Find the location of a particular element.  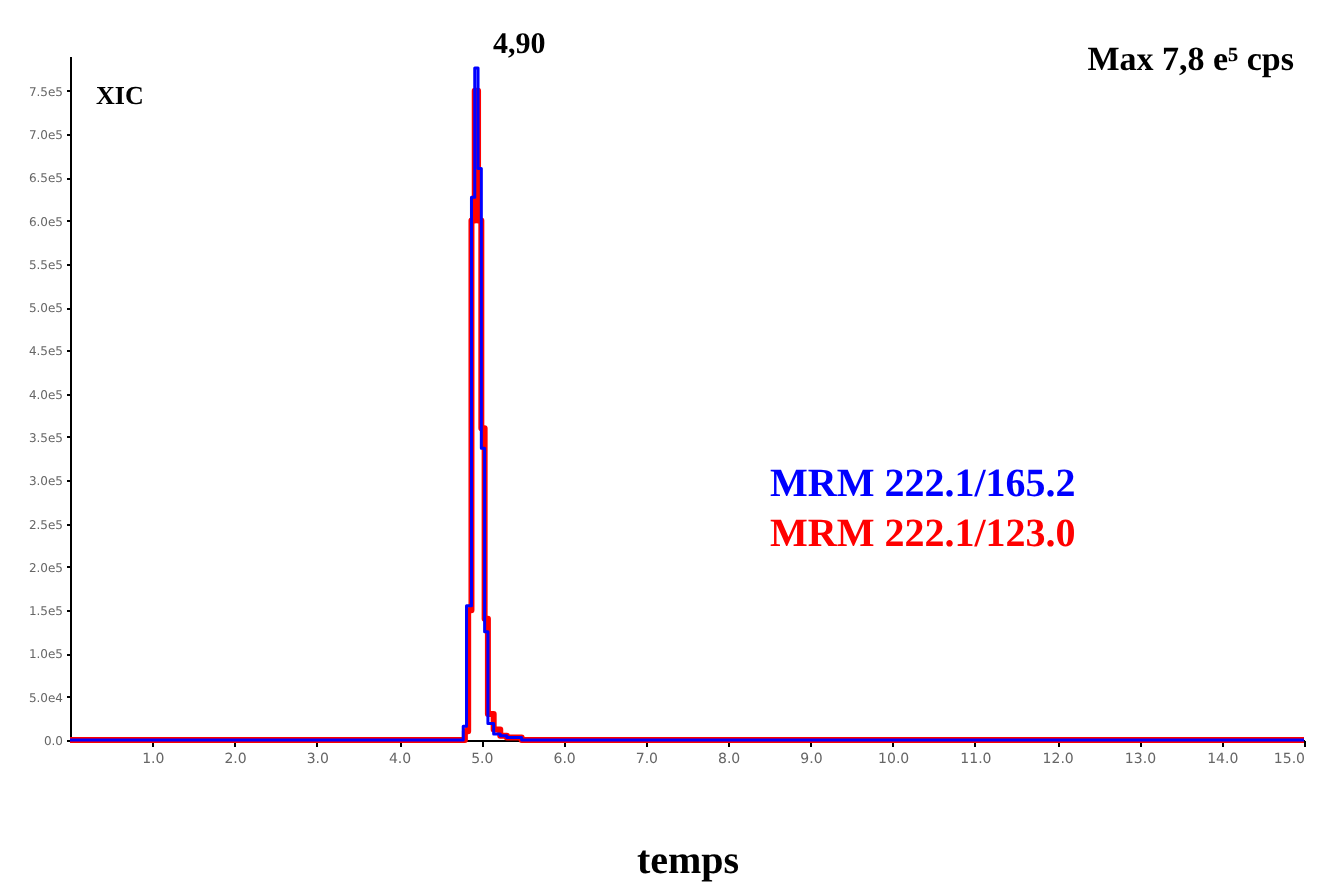

x-axis-title: temps is located at coordinates (688, 860).